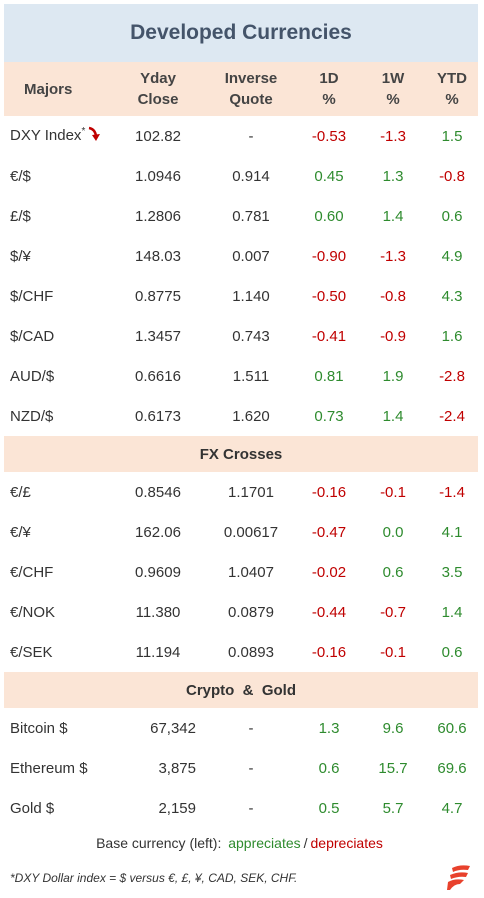 The height and width of the screenshot is (898, 484). I want to click on yday-close: 1.3457, so click(158, 336).